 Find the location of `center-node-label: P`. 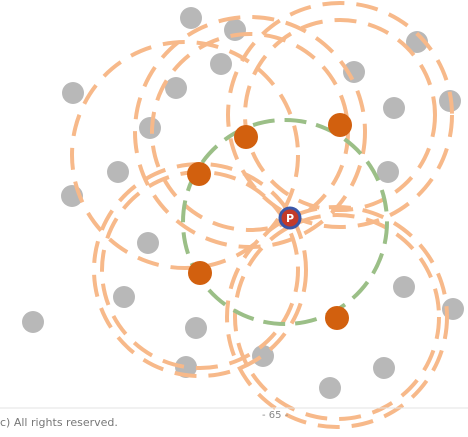

center-node-label: P is located at coordinates (290, 218).